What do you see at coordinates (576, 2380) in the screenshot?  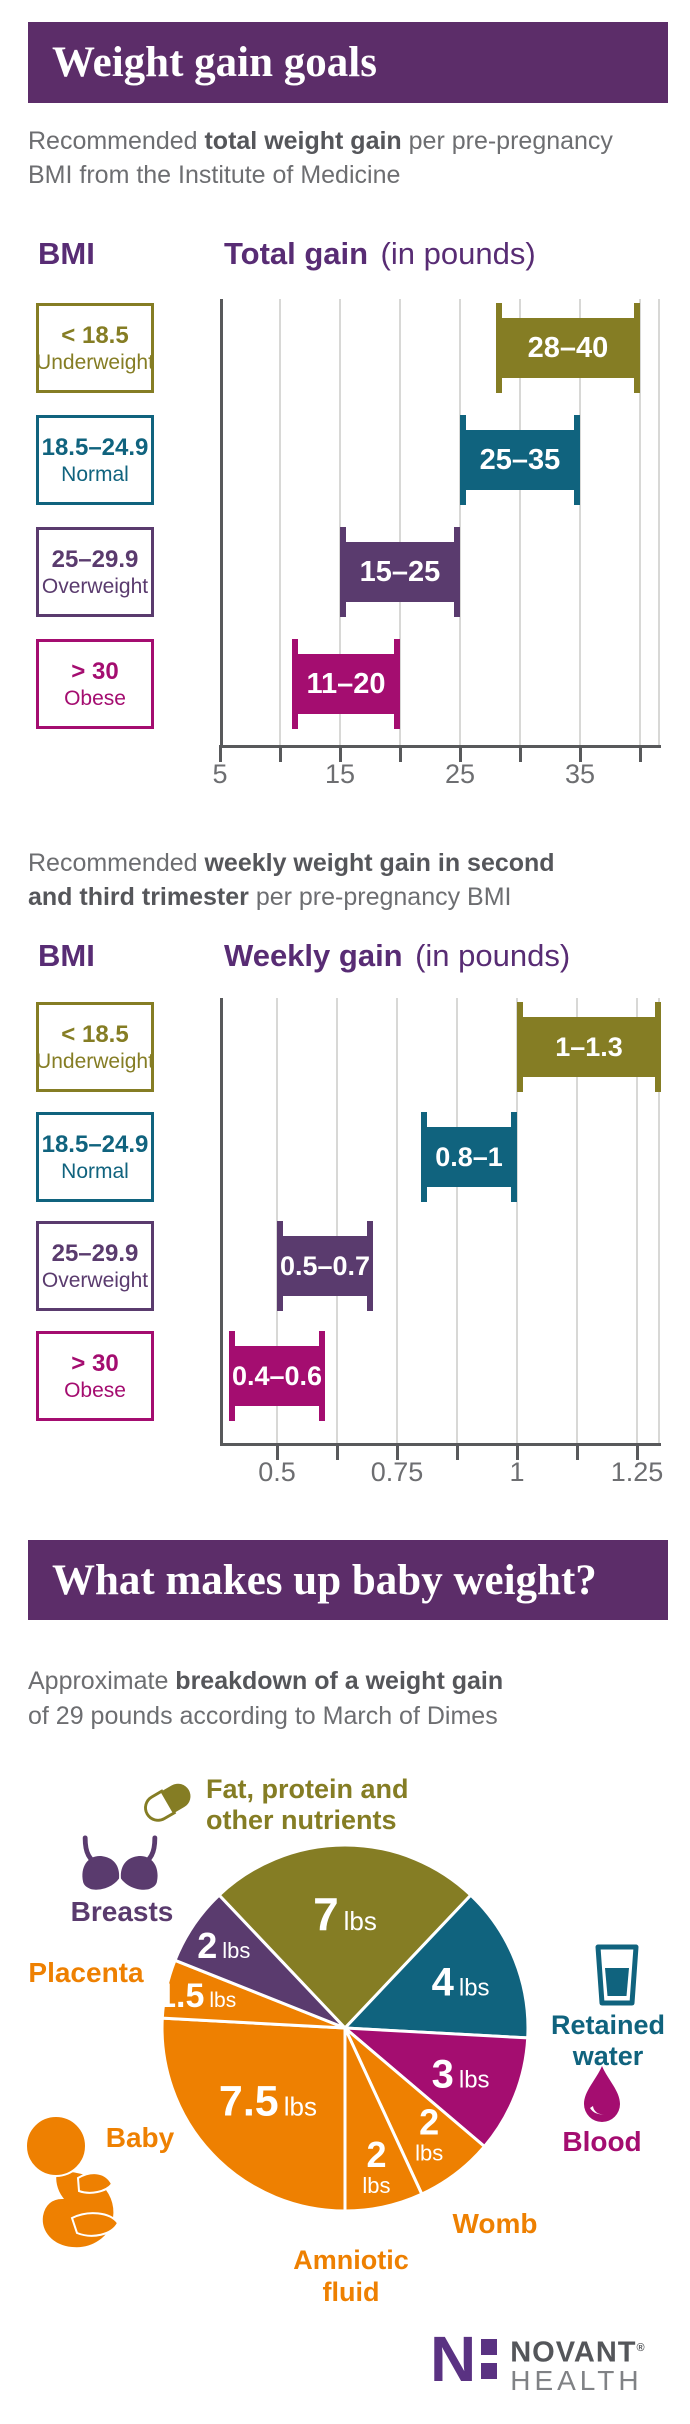 I see `logo-sub: HEALTH` at bounding box center [576, 2380].